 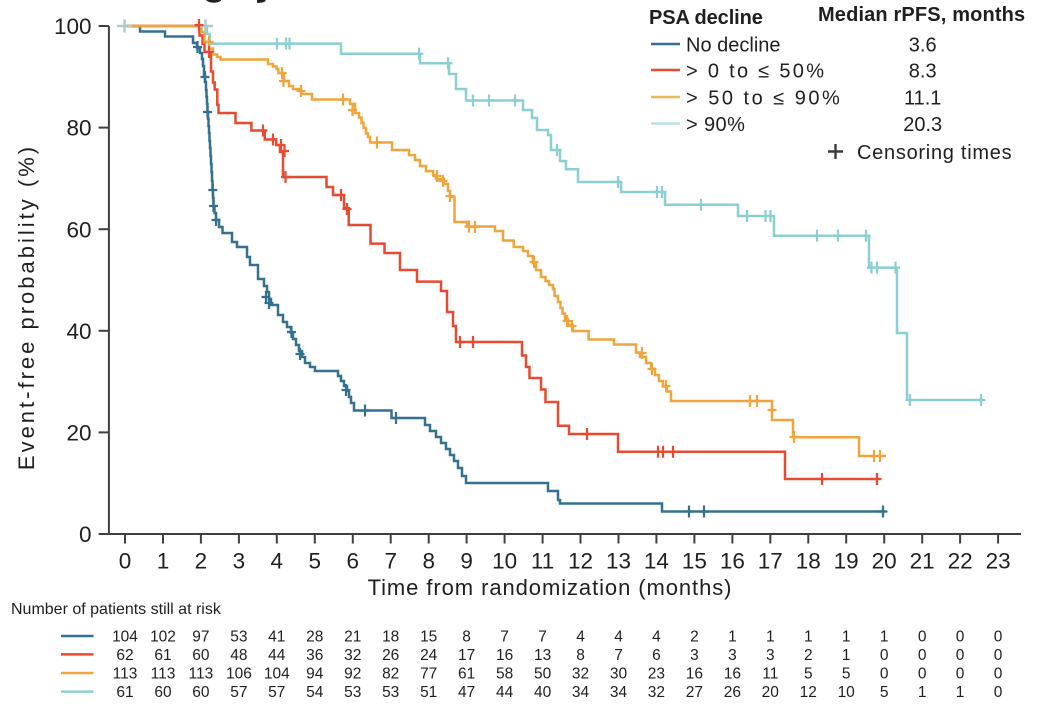 I want to click on svg-text: 11.1, so click(x=922, y=99).